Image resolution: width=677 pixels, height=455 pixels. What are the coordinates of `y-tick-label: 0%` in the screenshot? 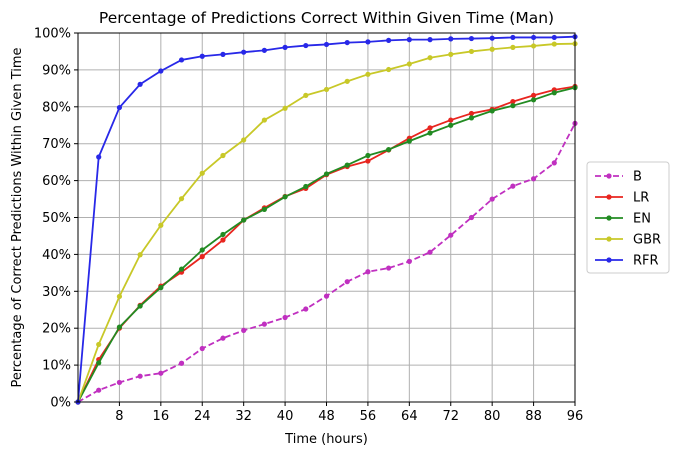 It's located at (60, 403).